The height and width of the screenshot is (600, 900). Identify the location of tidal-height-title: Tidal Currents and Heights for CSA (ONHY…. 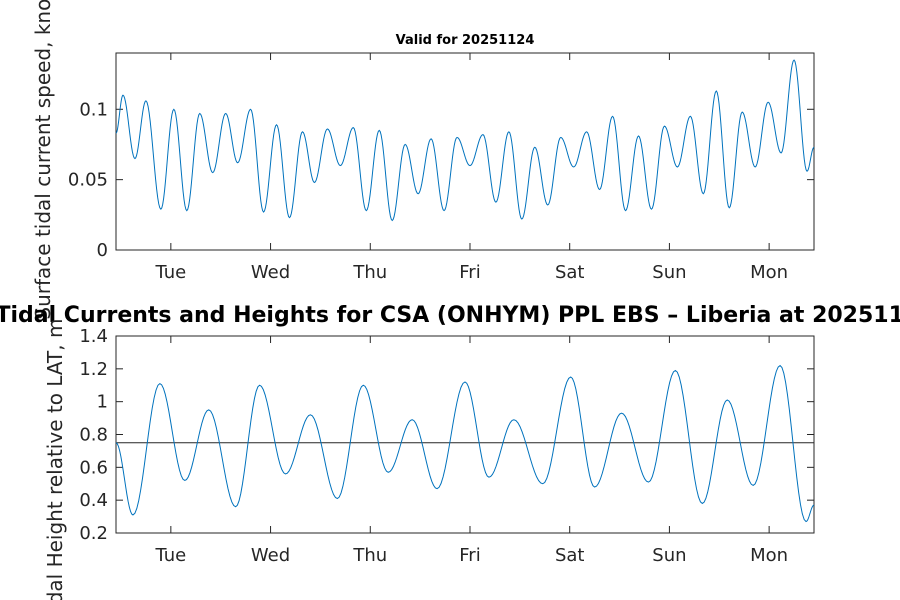
(450, 315).